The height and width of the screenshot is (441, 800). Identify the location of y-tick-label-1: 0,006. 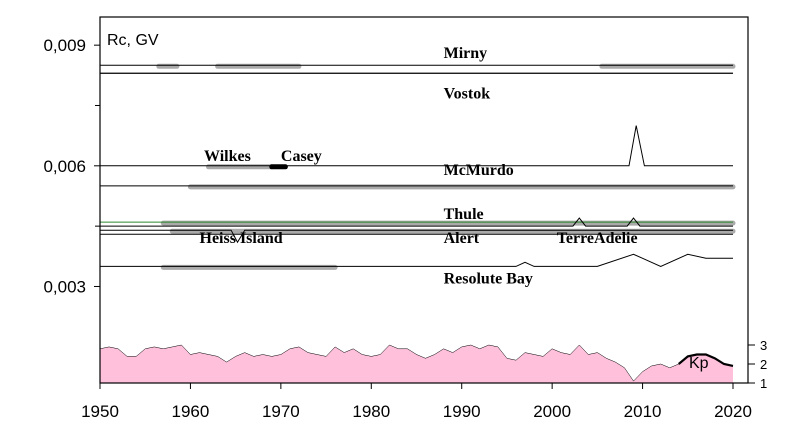
(64, 166).